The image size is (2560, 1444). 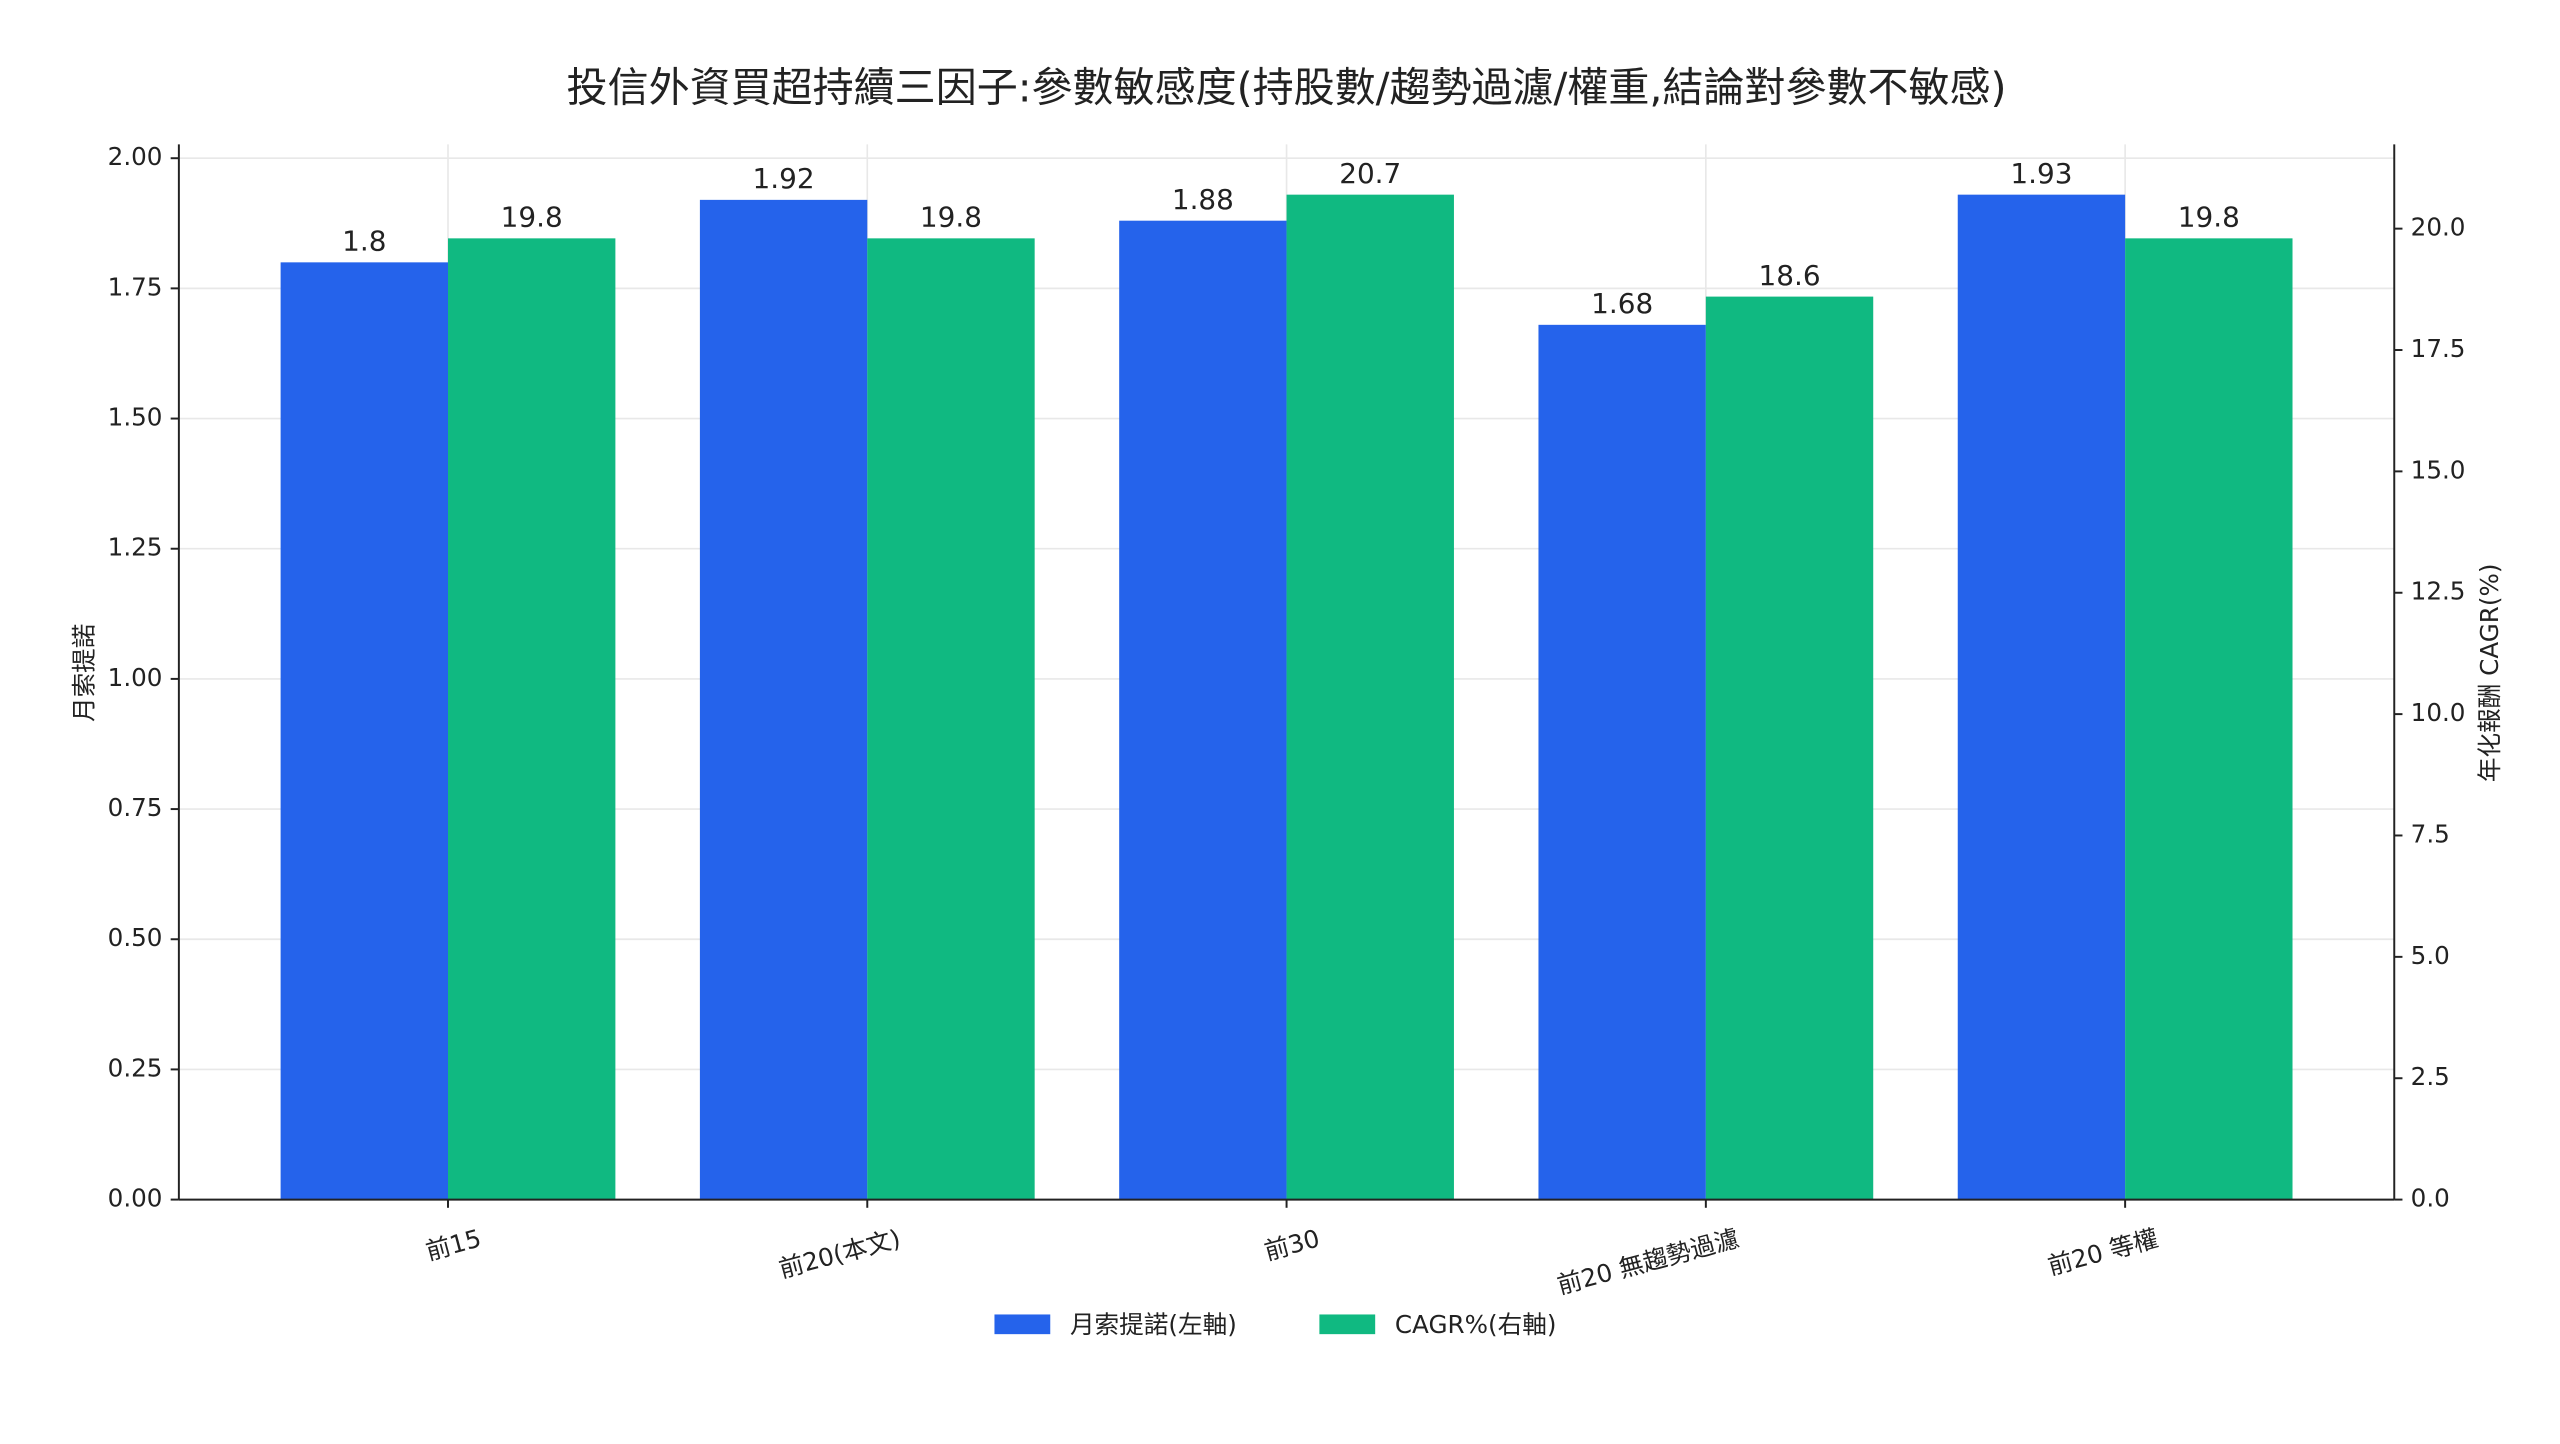 I want to click on x-tick-label: 前20 無趨勢過濾, so click(x=1648, y=1262).